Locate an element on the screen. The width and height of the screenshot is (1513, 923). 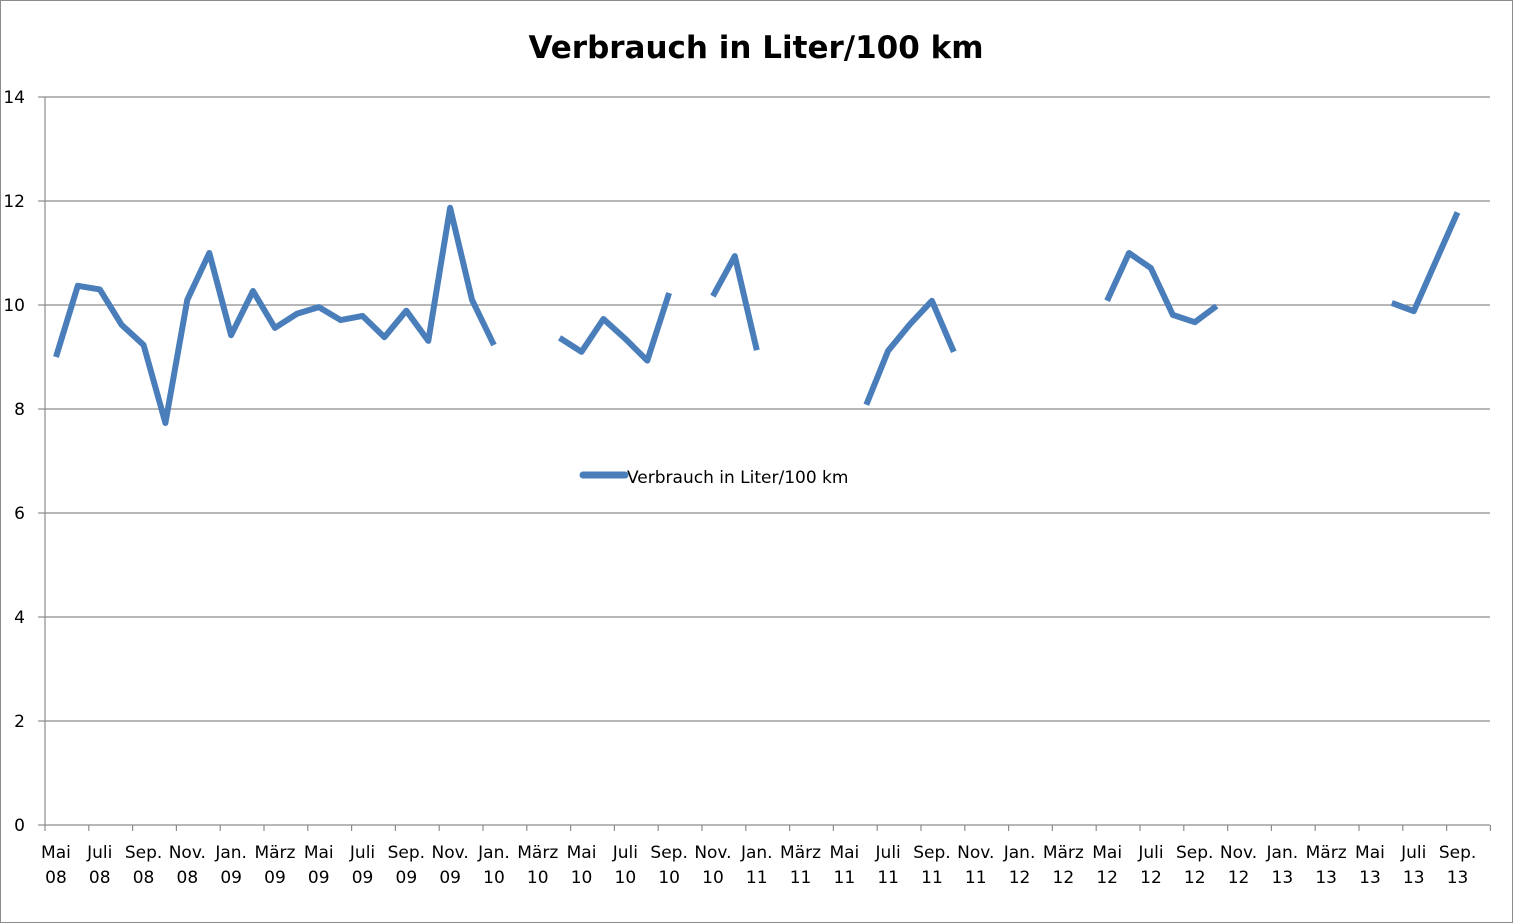
y-tick-label: 4 is located at coordinates (19, 618).